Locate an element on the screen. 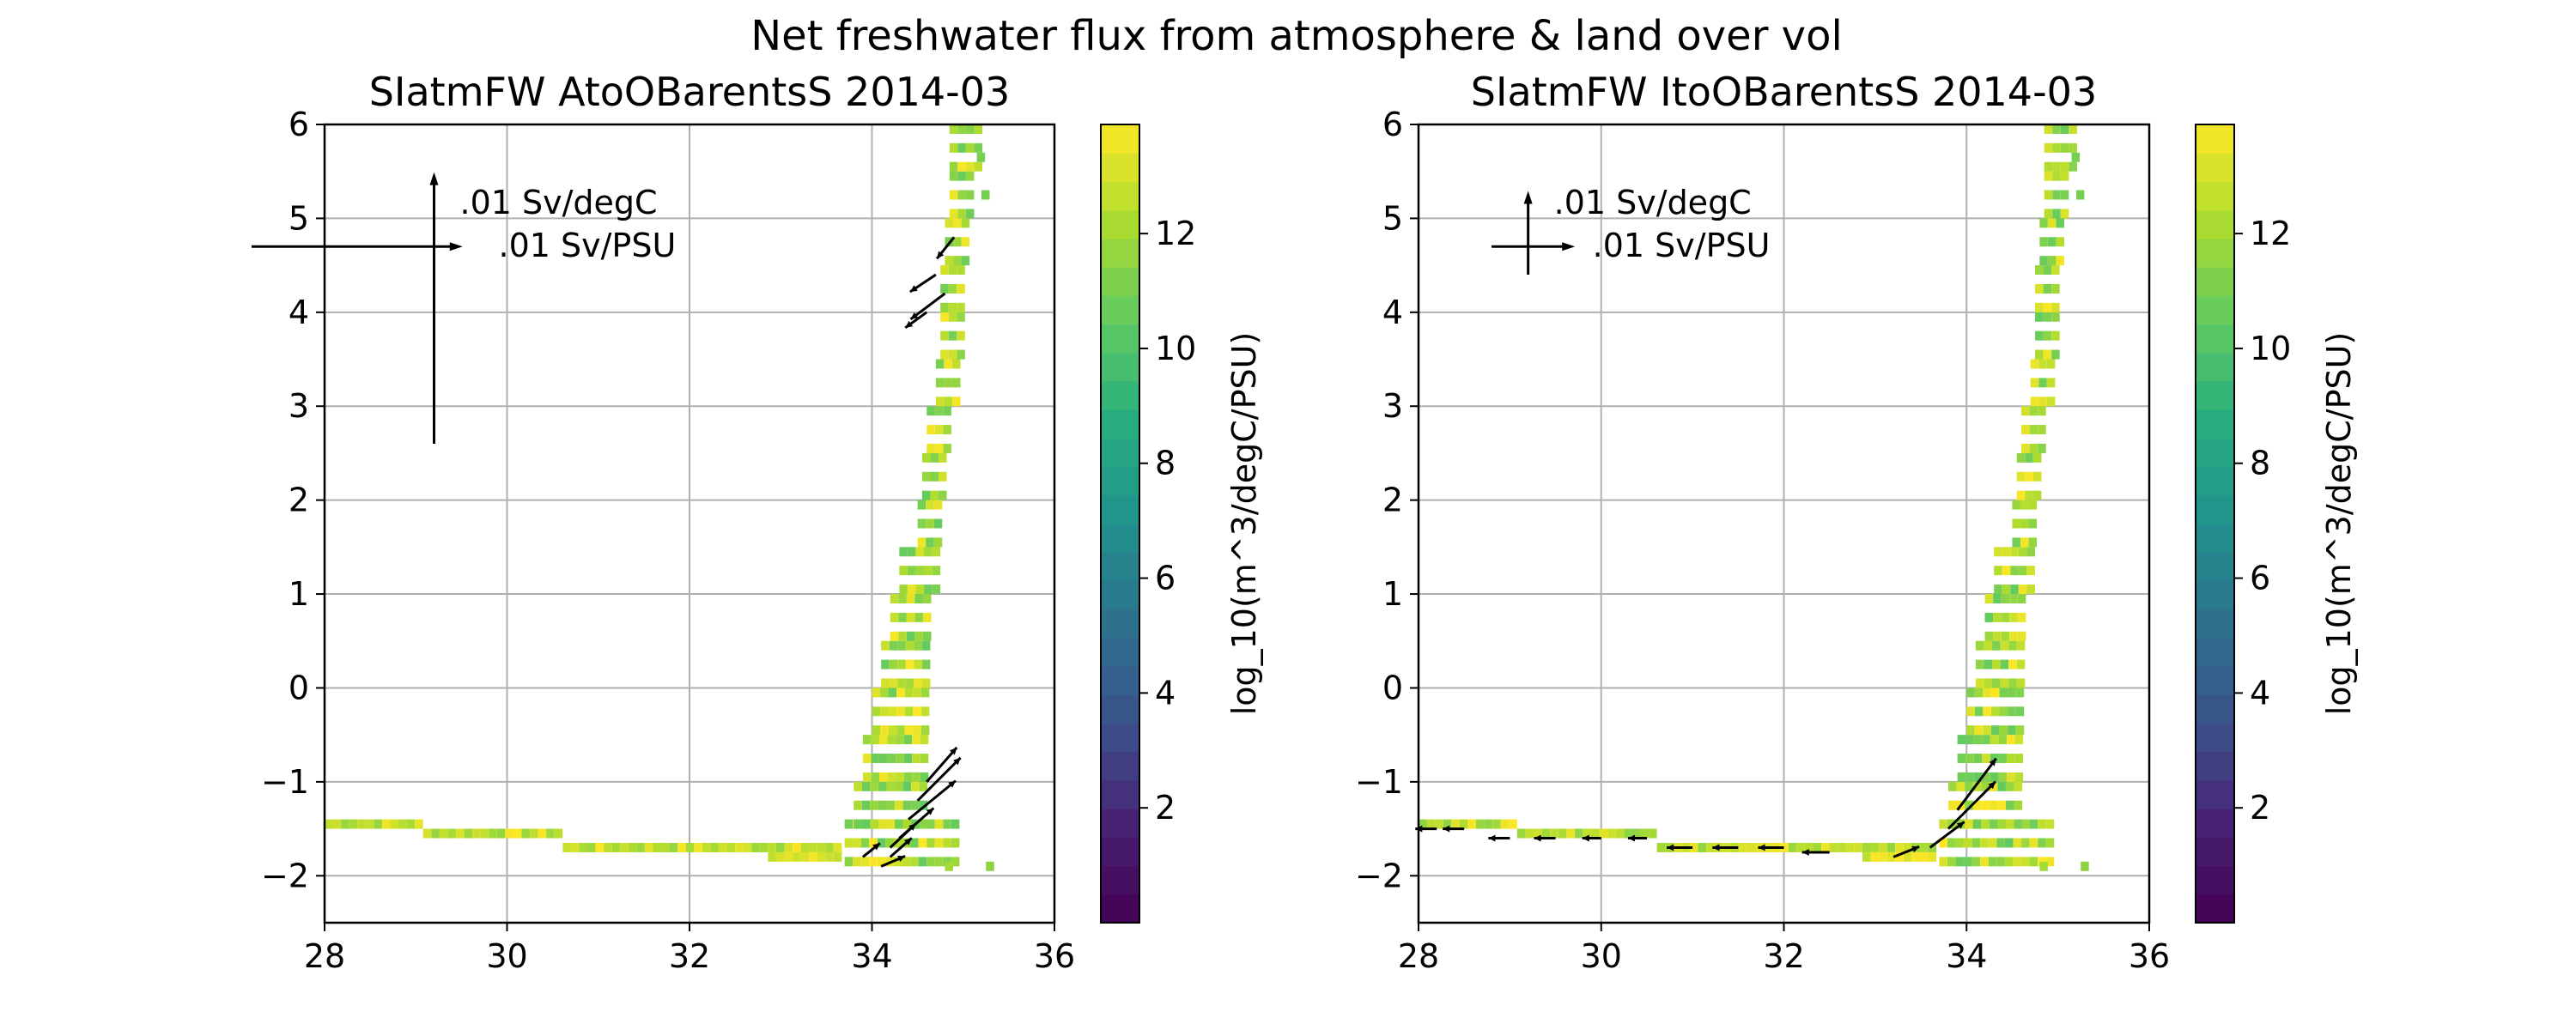 The height and width of the screenshot is (1030, 2576). y-tick-label: 0 is located at coordinates (299, 687).